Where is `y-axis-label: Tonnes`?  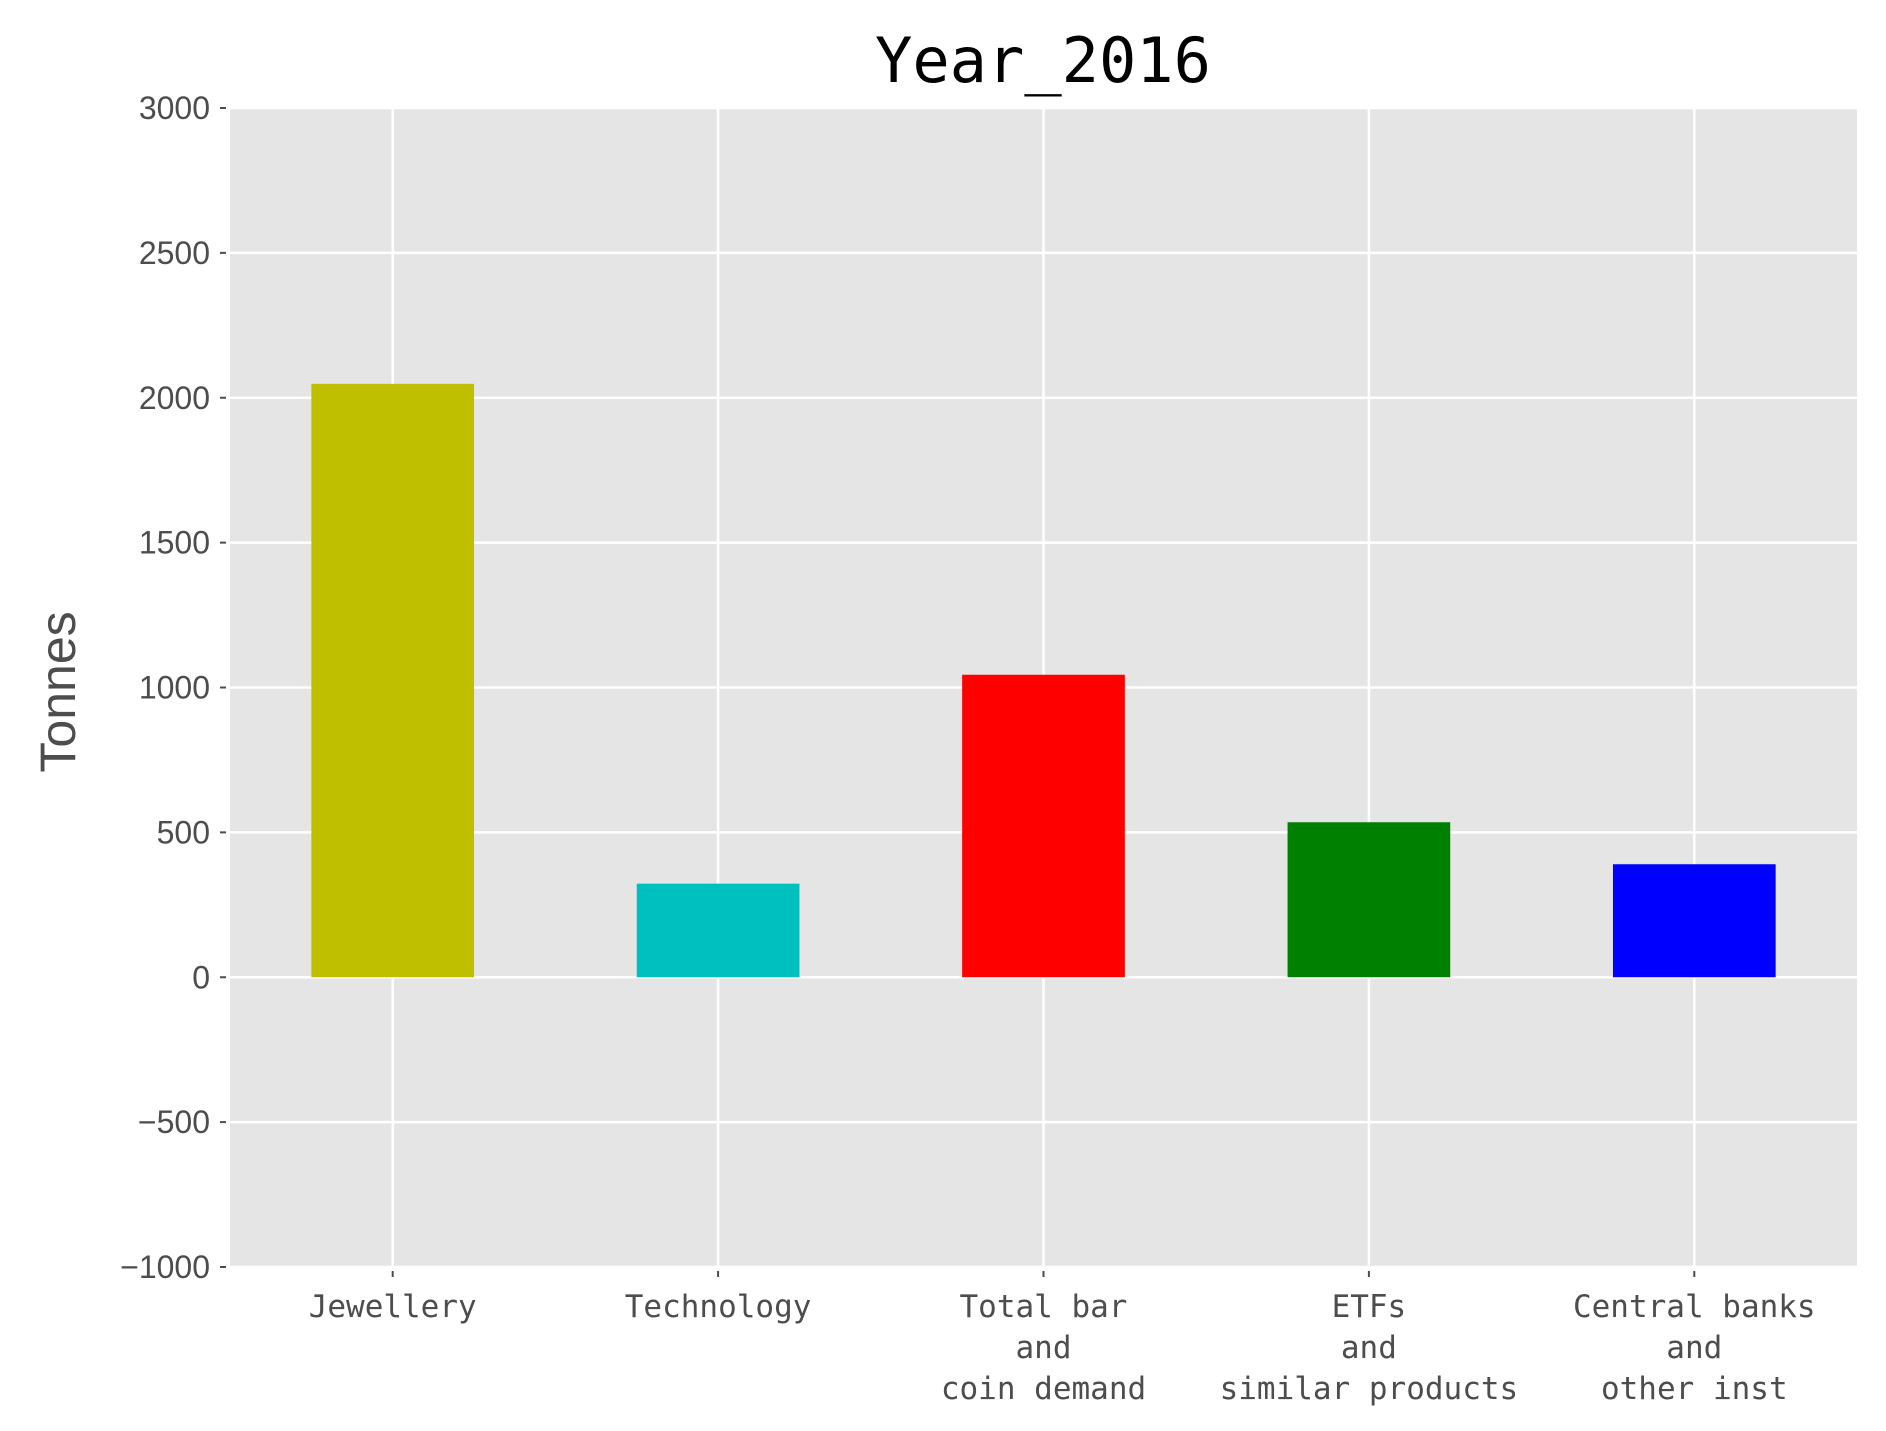
y-axis-label: Tonnes is located at coordinates (58, 691).